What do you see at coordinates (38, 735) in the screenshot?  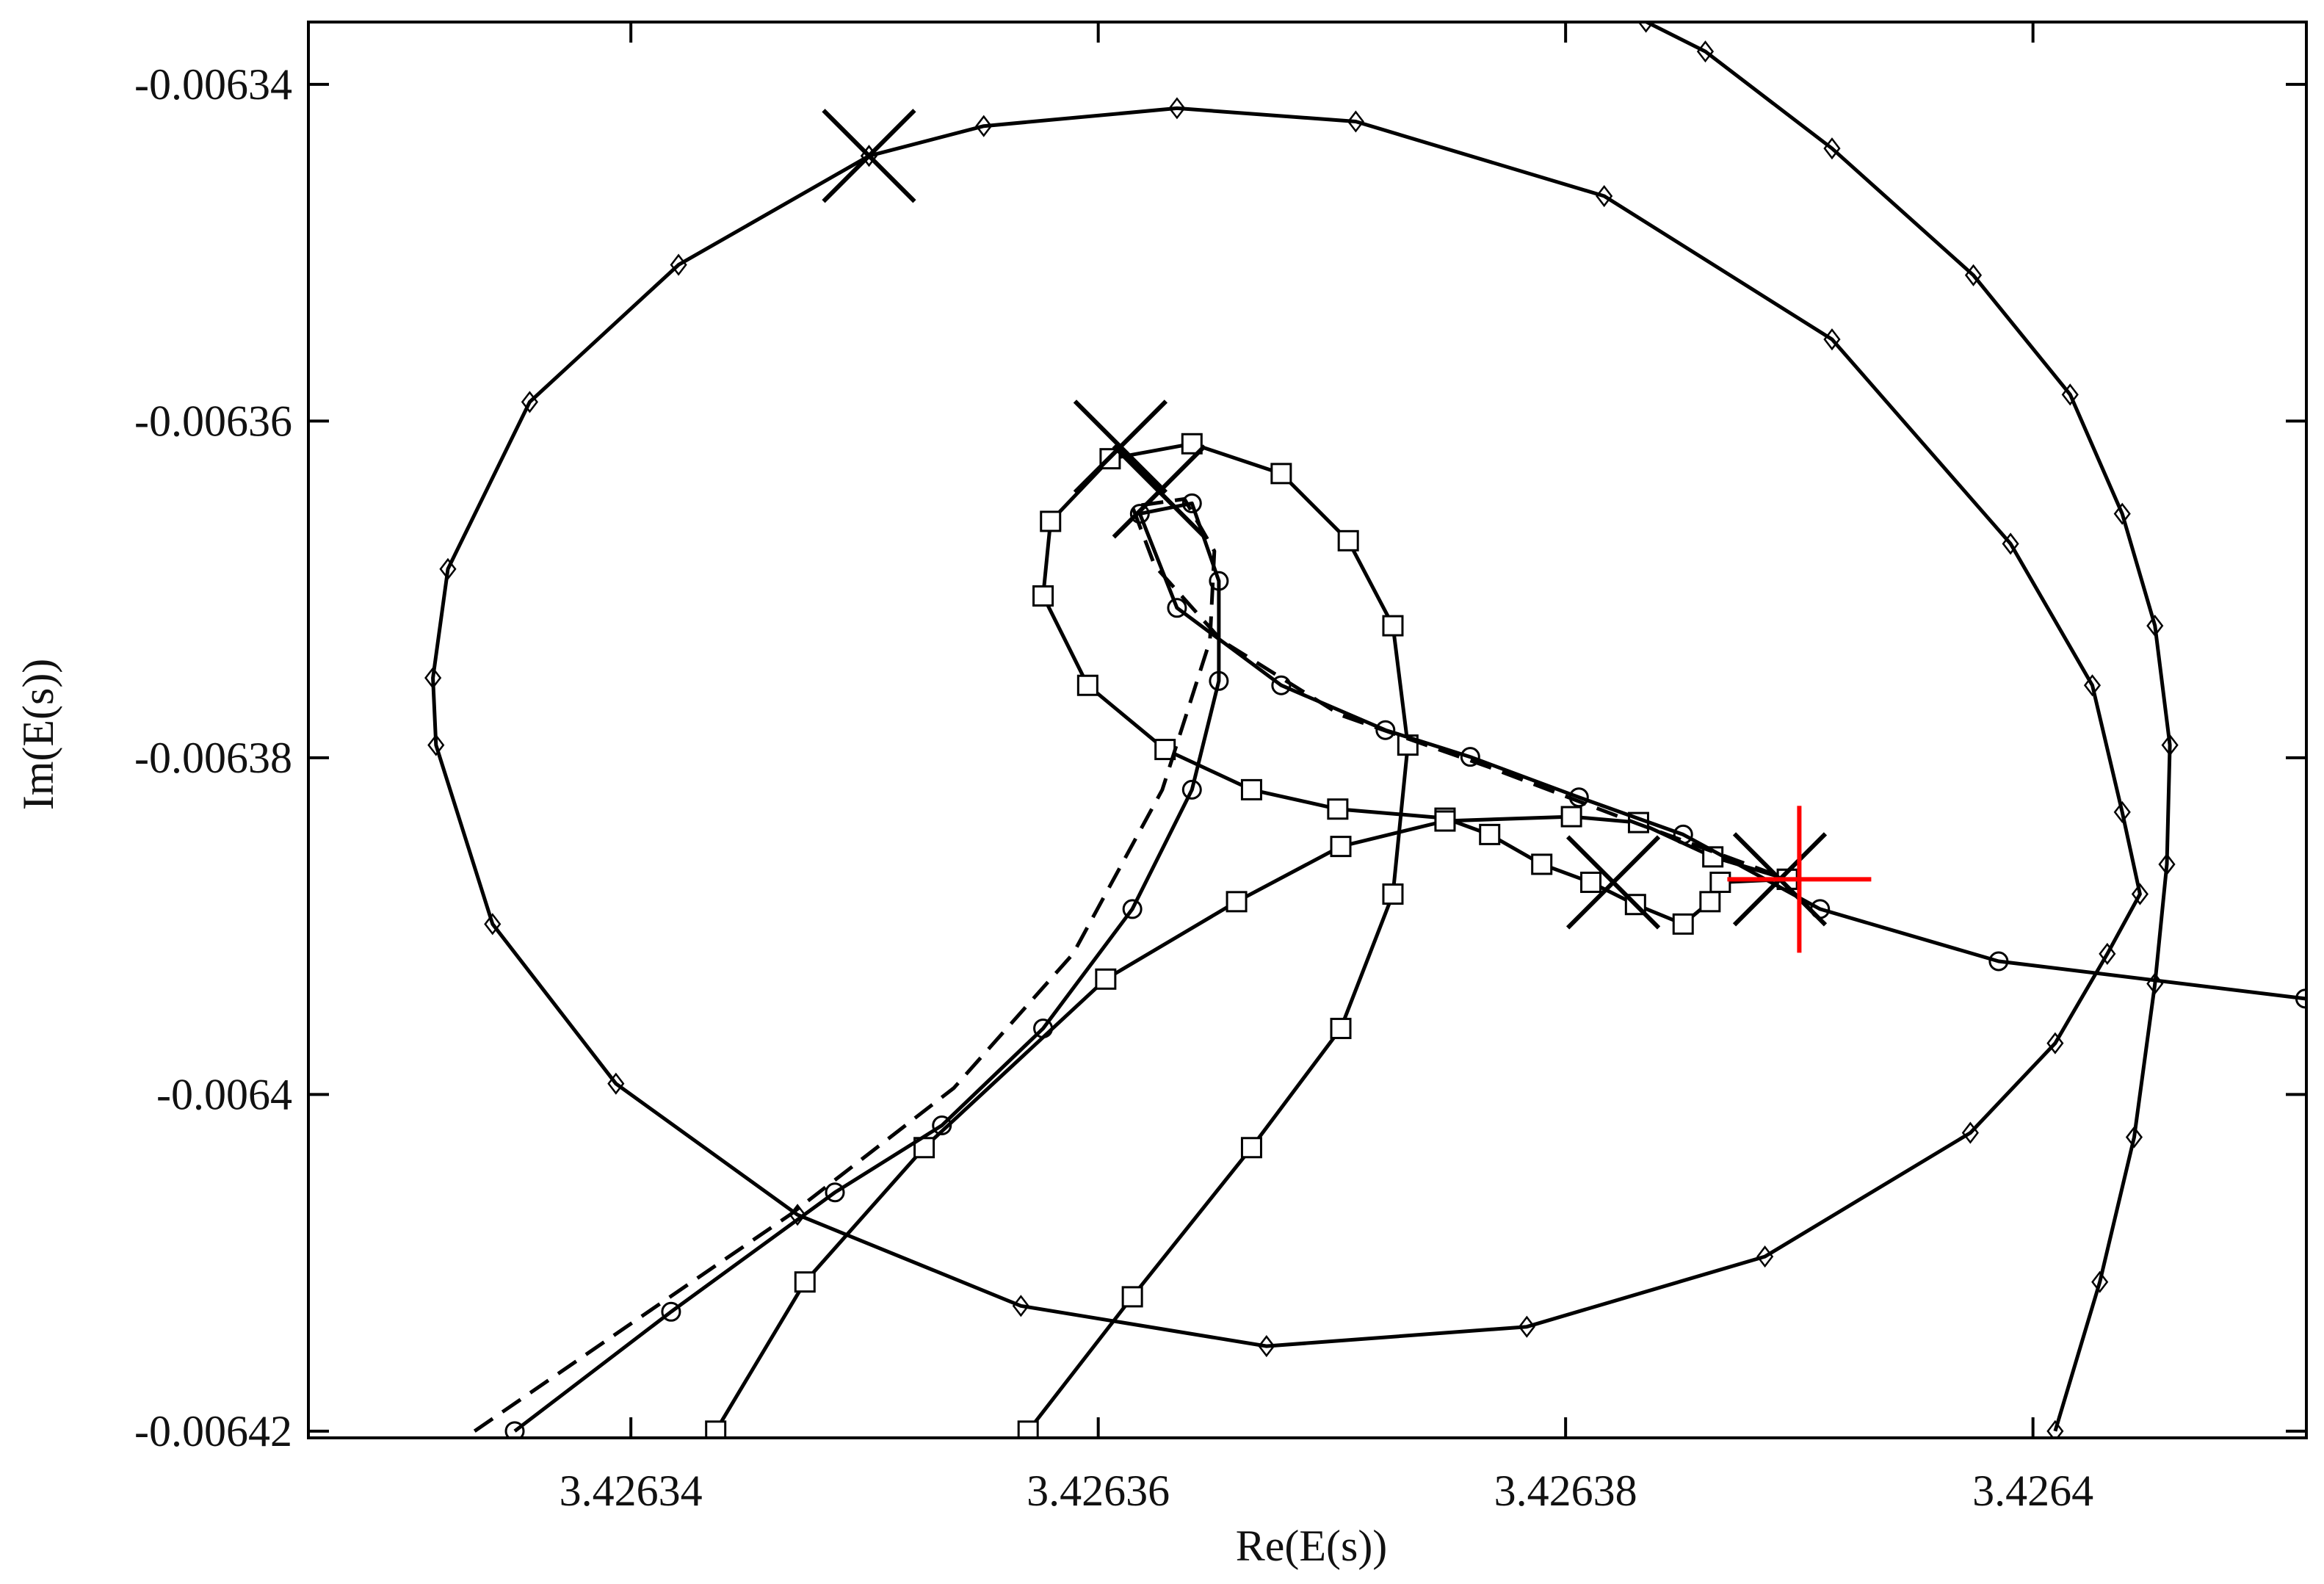 I see `y-axis-title: Im(E(s))` at bounding box center [38, 735].